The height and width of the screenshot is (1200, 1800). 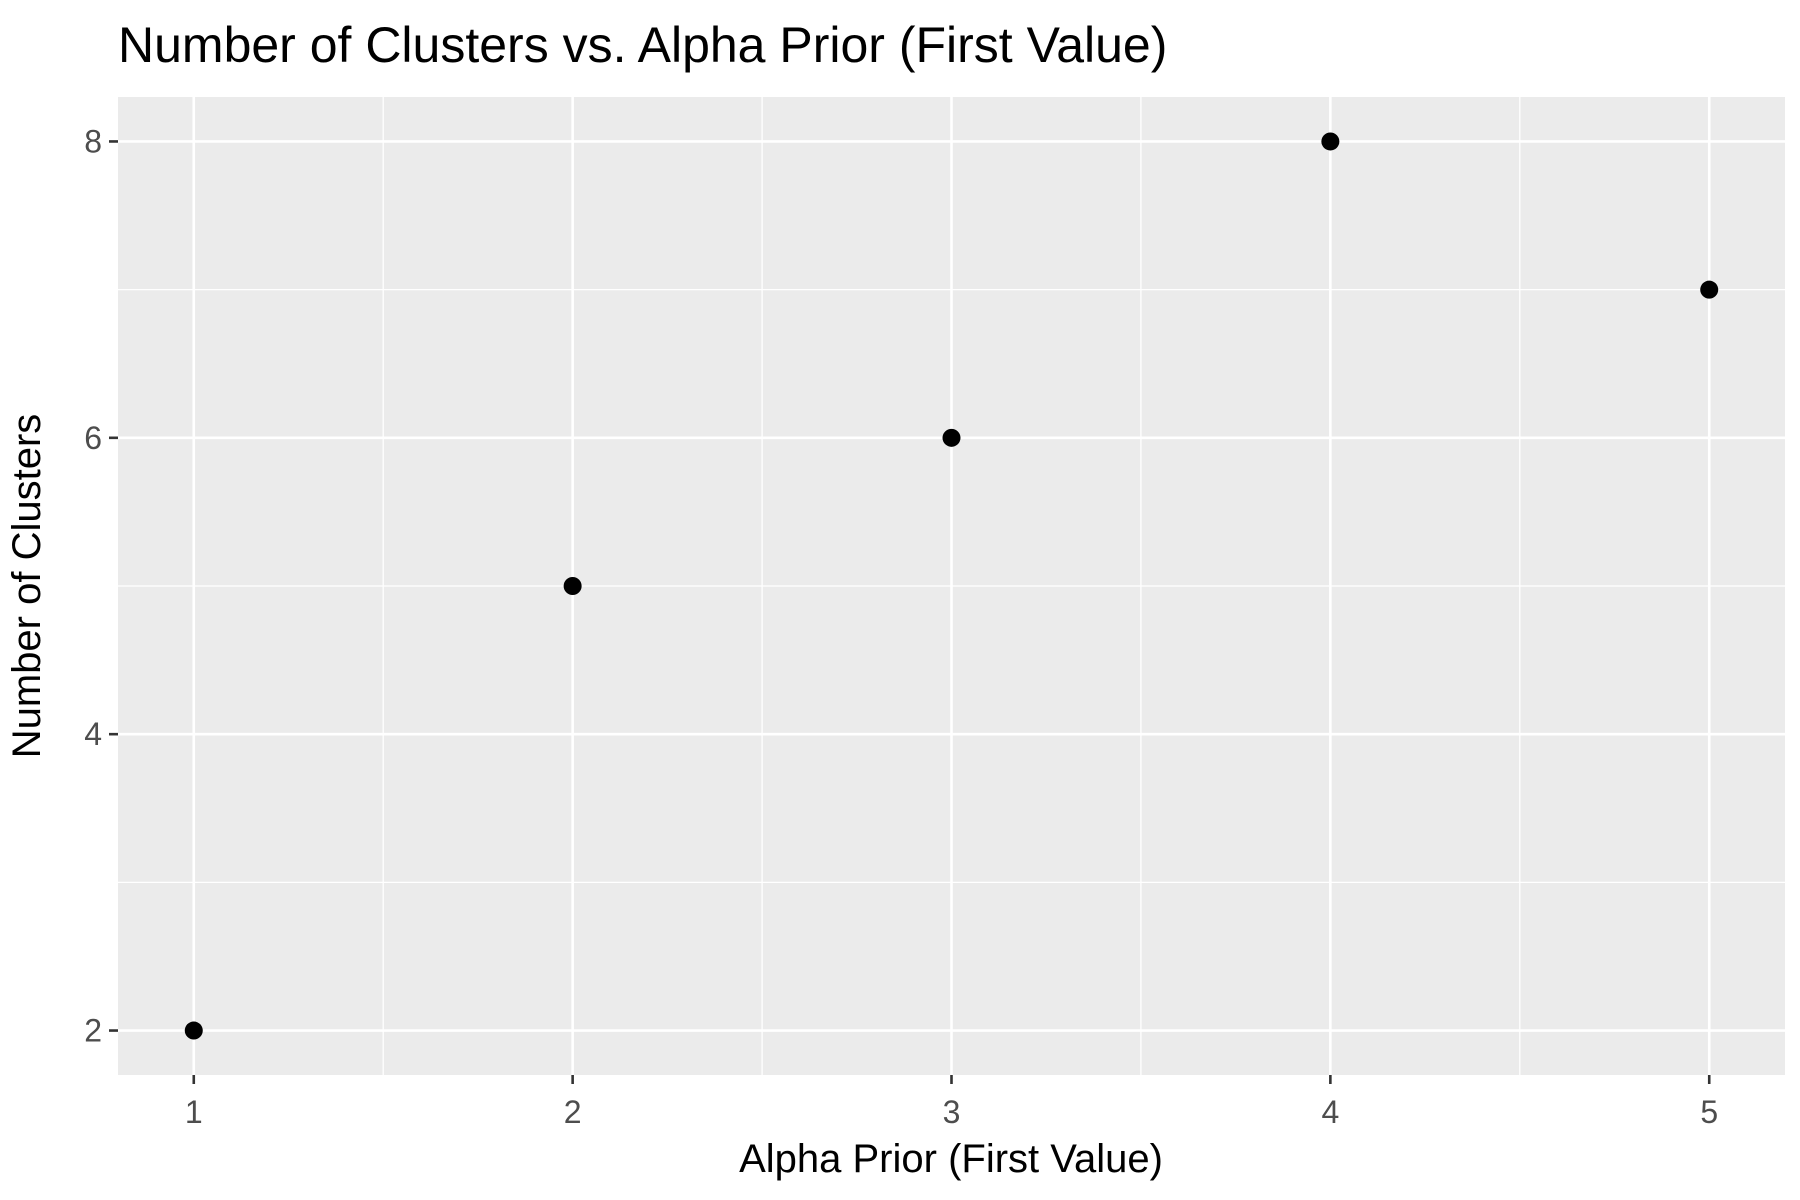 What do you see at coordinates (952, 1112) in the screenshot?
I see `x-tick-label: 3` at bounding box center [952, 1112].